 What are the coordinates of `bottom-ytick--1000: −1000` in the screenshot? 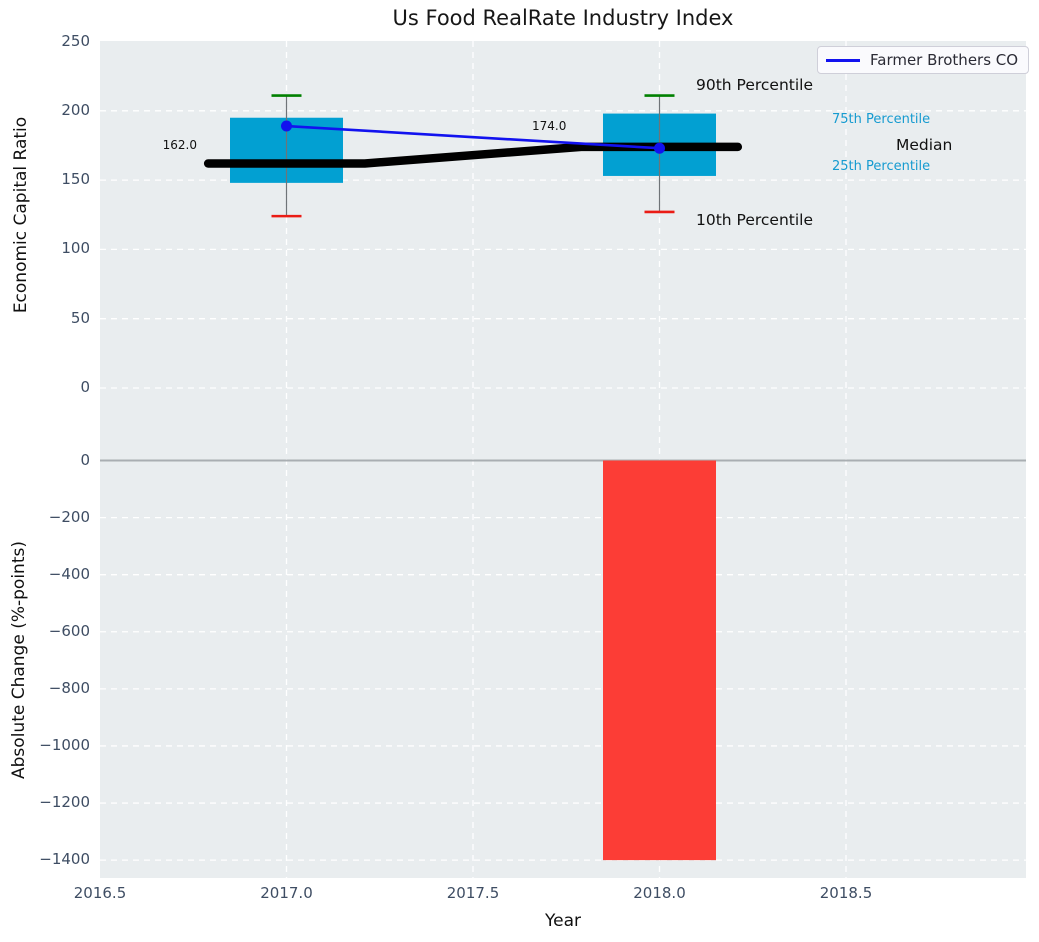 It's located at (64, 744).